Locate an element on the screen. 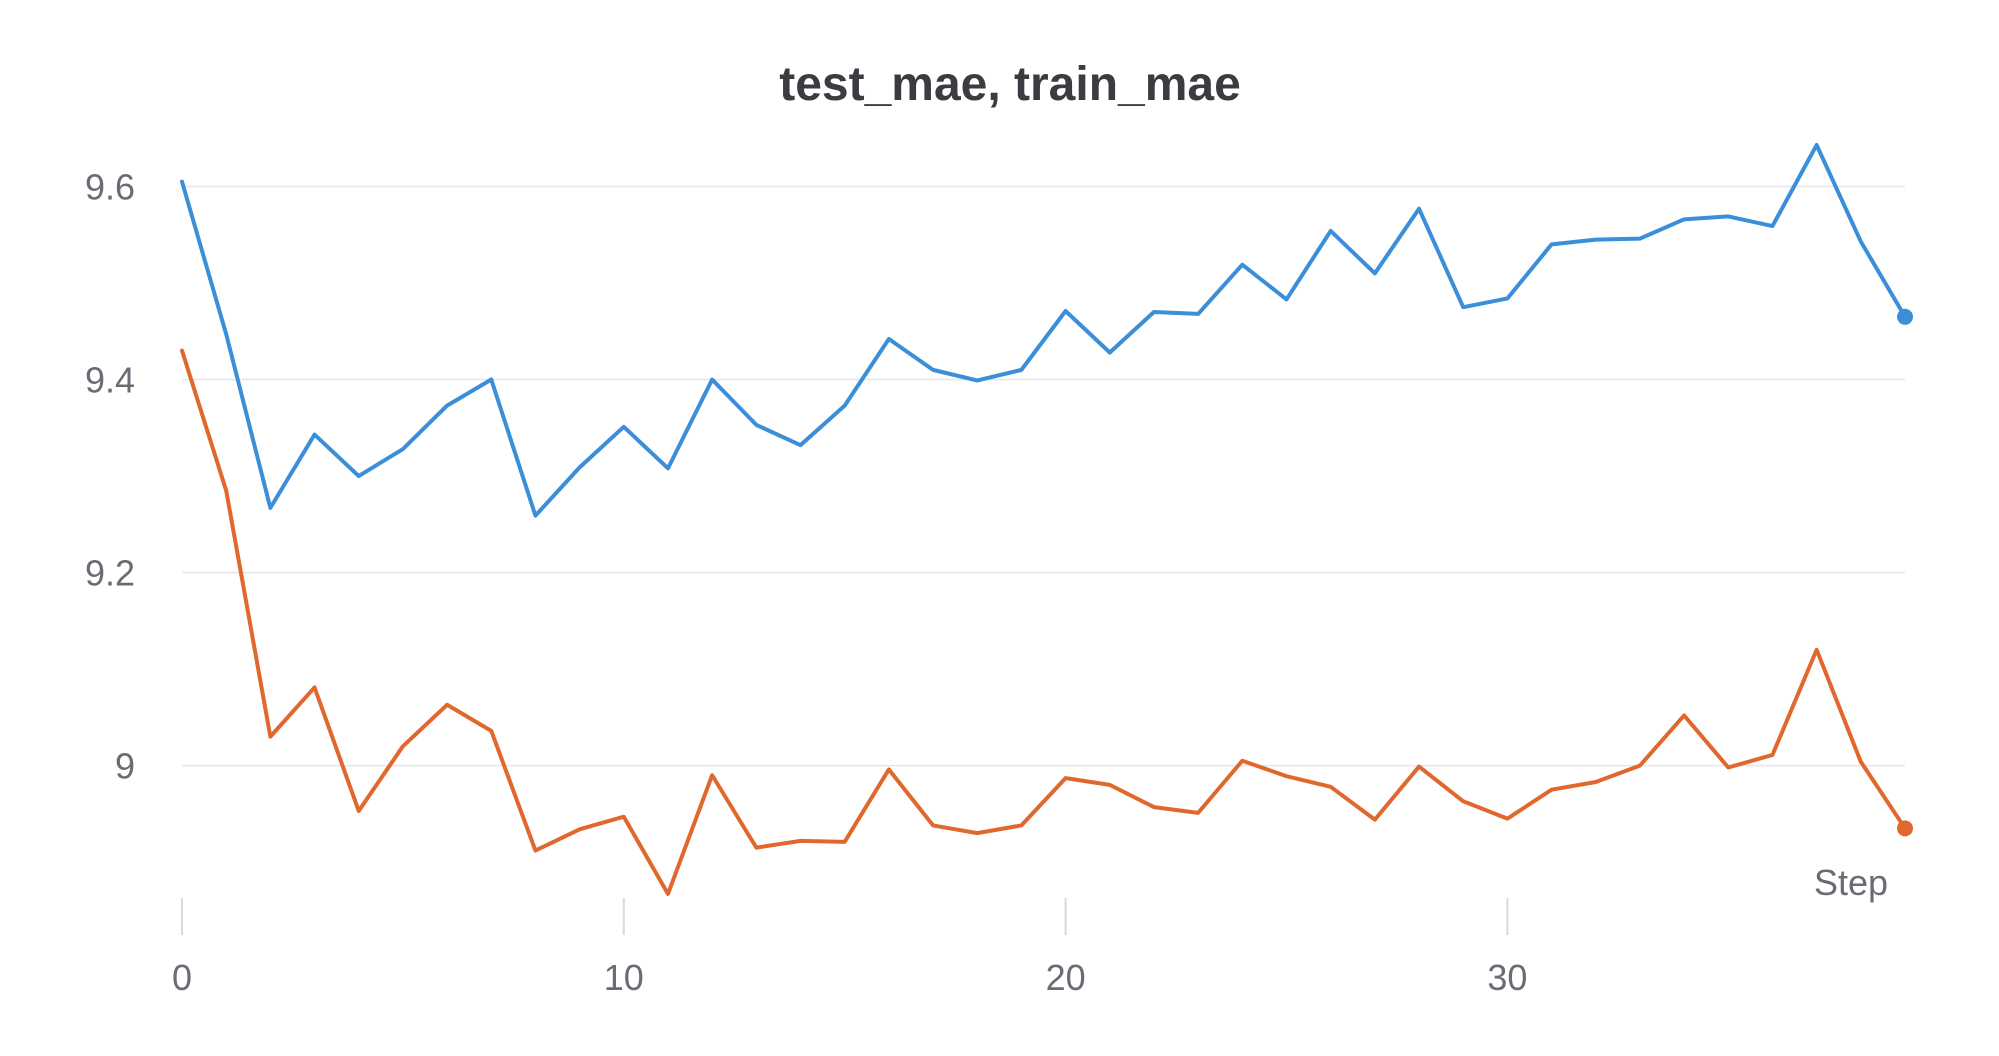 This screenshot has width=1999, height=1056. x-tick-label: 0 is located at coordinates (182, 977).